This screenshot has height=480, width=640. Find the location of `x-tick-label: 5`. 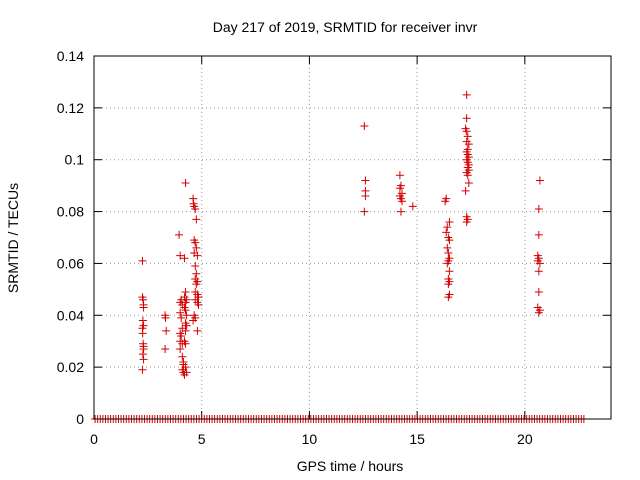

x-tick-label: 5 is located at coordinates (202, 439).